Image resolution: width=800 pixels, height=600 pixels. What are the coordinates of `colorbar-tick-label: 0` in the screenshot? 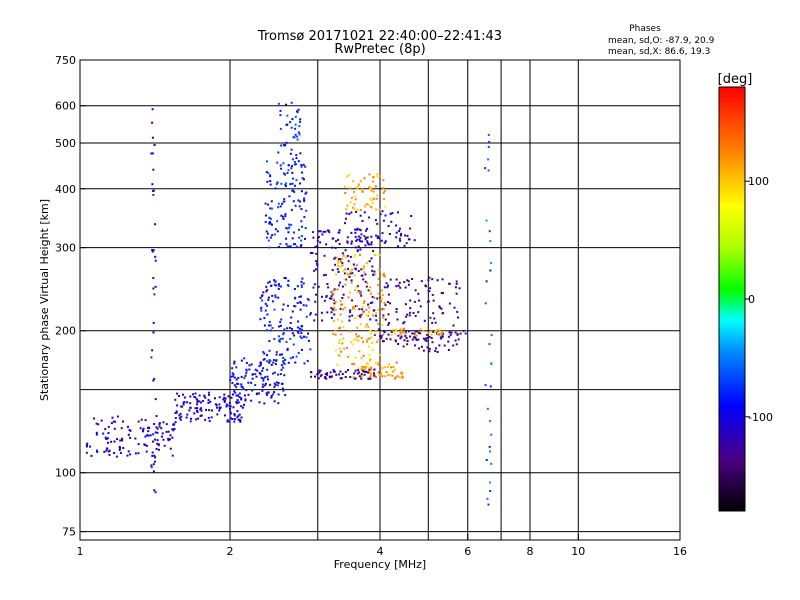 It's located at (751, 299).